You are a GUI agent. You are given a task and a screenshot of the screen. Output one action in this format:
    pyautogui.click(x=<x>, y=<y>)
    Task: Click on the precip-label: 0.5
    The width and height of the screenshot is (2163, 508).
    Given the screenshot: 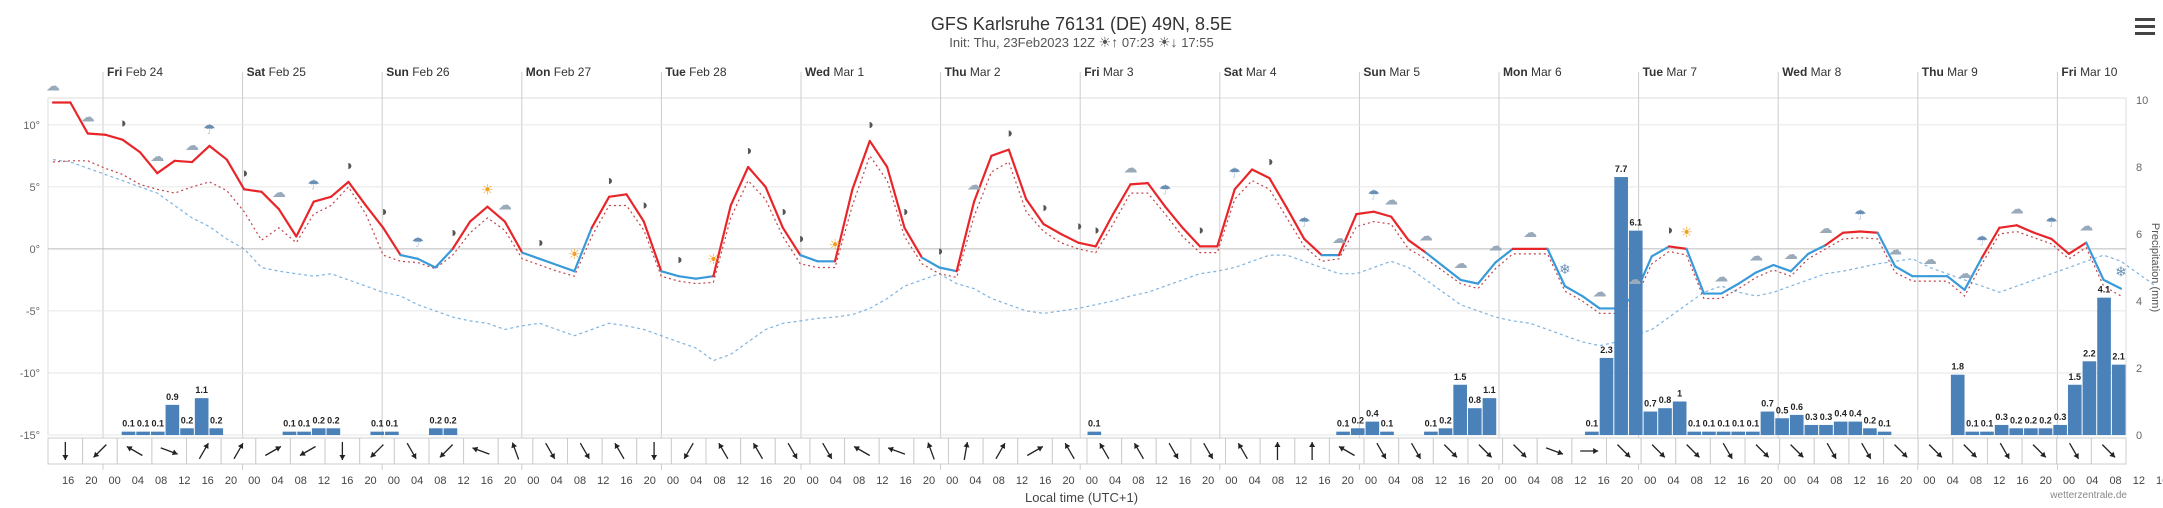 What is the action you would take?
    pyautogui.click(x=1782, y=410)
    